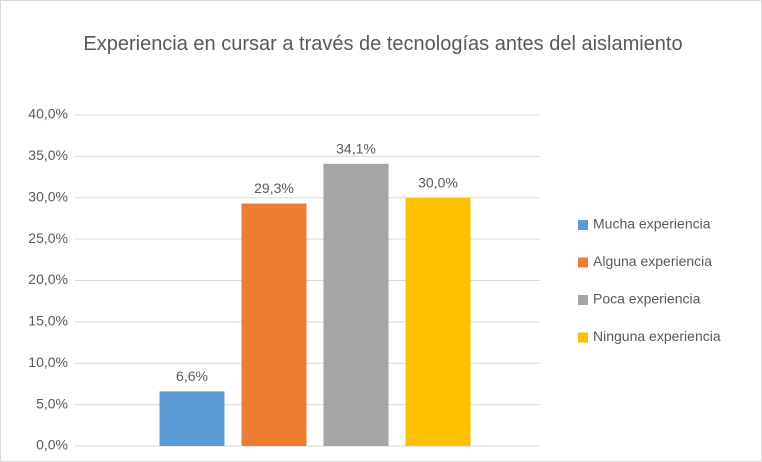 The height and width of the screenshot is (462, 762). I want to click on legend-label: Ninguna experiencia, so click(657, 336).